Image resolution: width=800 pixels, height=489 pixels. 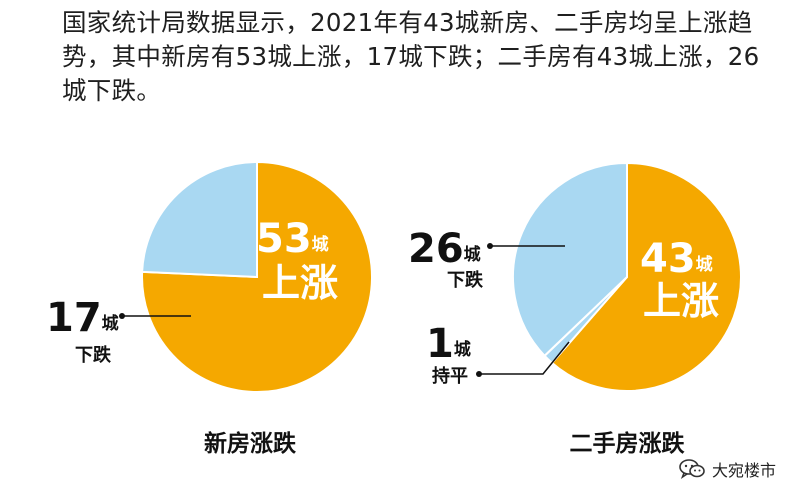 What do you see at coordinates (93, 355) in the screenshot?
I see `pie1-down-label: 下跌` at bounding box center [93, 355].